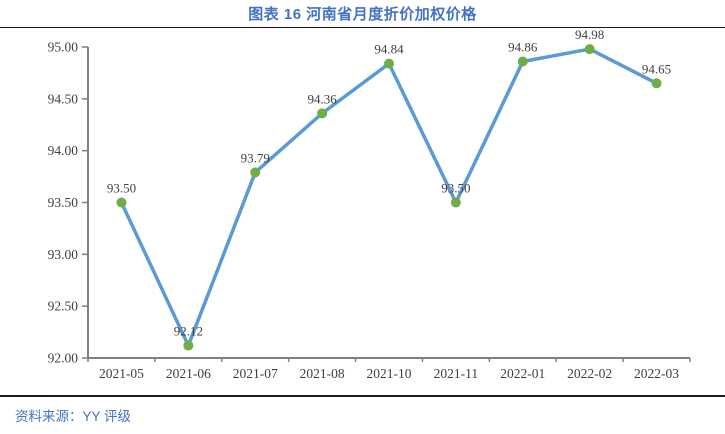 The height and width of the screenshot is (434, 725). I want to click on x-tick-label: 2021-10, so click(389, 373).